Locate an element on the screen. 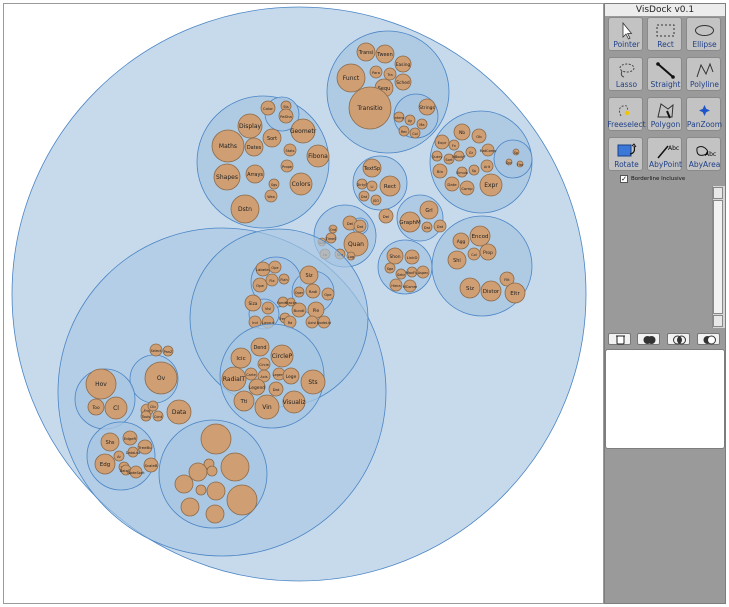 This screenshot has width=729, height=607. pointer-tool-button: Pointer is located at coordinates (625, 34).